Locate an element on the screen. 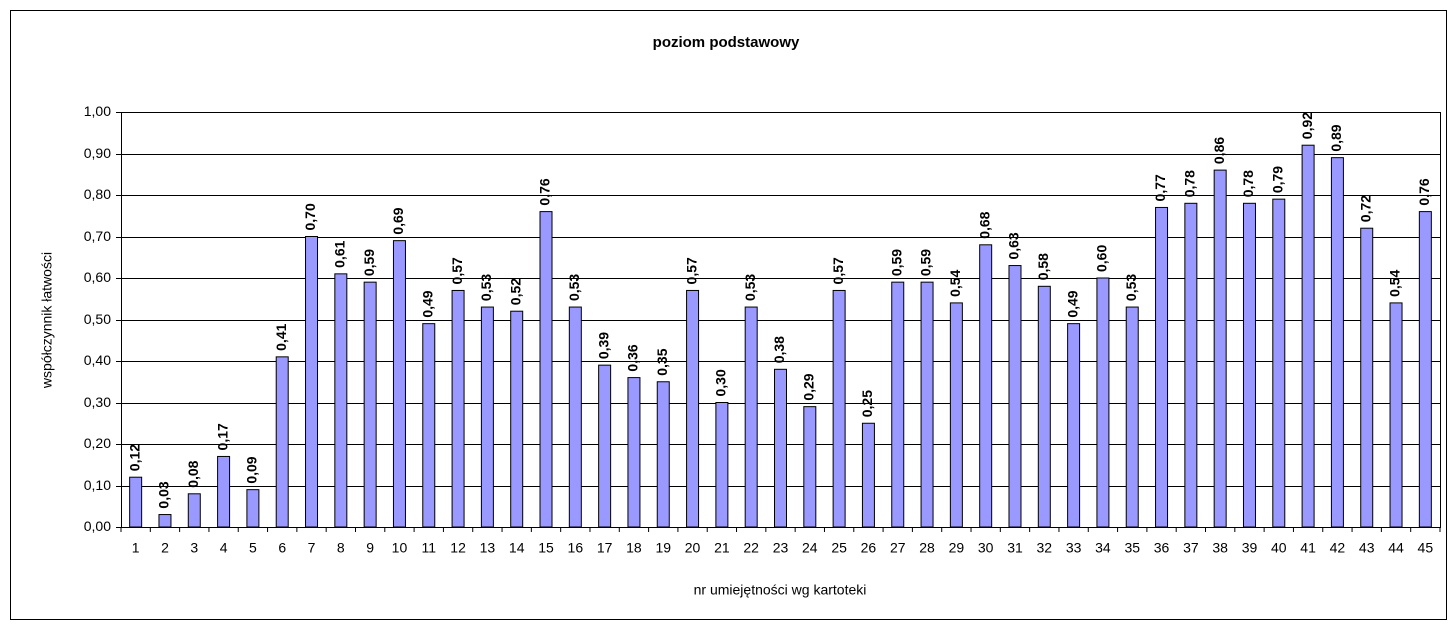 This screenshot has width=1453, height=626. y-tick-label: 0,40 is located at coordinates (97, 360).